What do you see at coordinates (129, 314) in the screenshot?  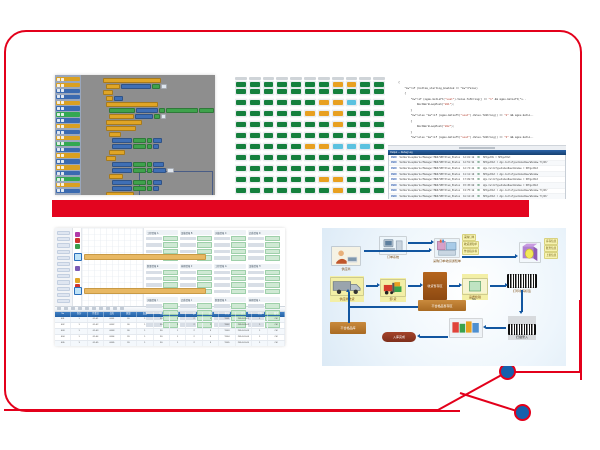 I see `data-grid-header-cell: 数量` at bounding box center [129, 314].